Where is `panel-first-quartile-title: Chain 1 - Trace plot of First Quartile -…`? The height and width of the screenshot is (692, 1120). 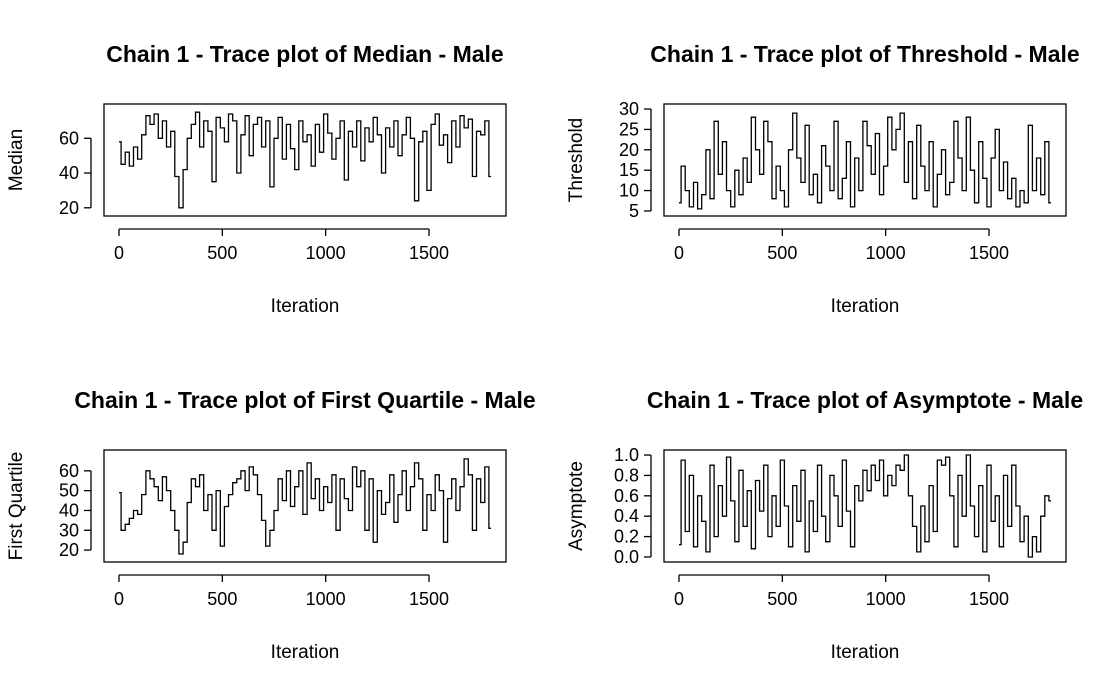 panel-first-quartile-title: Chain 1 - Trace plot of First Quartile -… is located at coordinates (304, 400).